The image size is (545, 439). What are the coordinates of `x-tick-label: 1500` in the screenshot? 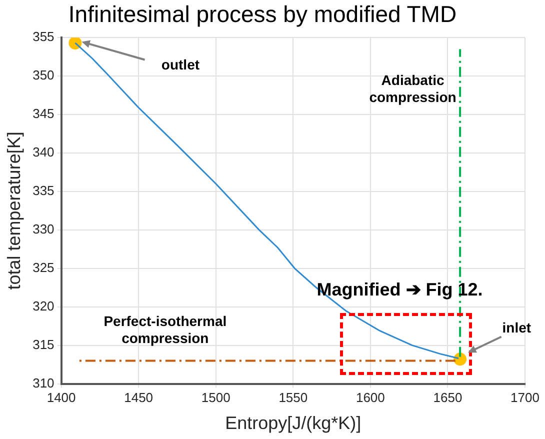 It's located at (215, 398).